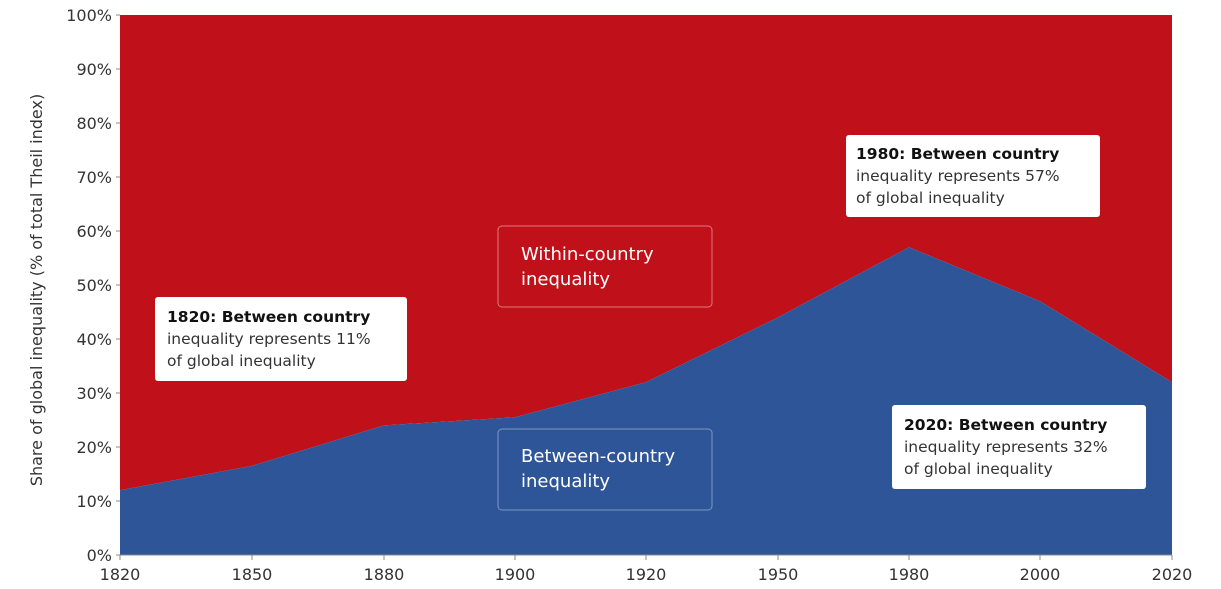 Image resolution: width=1221 pixels, height=589 pixels. I want to click on y-tick-label: 40%, so click(94, 339).